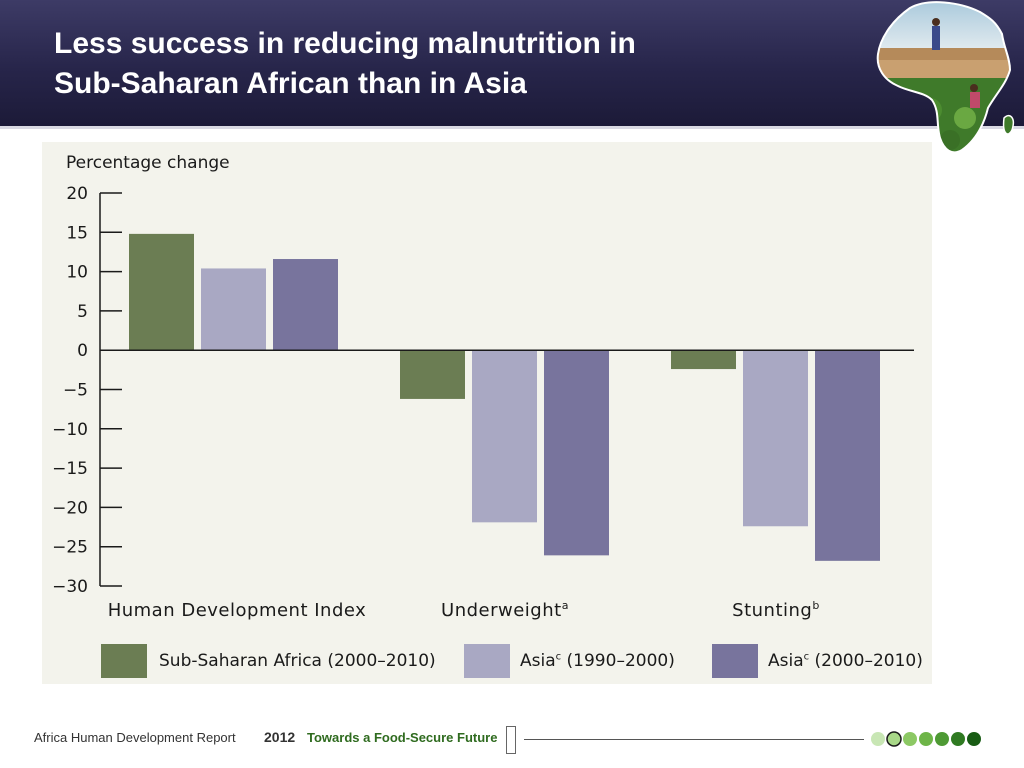 The image size is (1024, 768). I want to click on progress-dot-current, so click(894, 739).